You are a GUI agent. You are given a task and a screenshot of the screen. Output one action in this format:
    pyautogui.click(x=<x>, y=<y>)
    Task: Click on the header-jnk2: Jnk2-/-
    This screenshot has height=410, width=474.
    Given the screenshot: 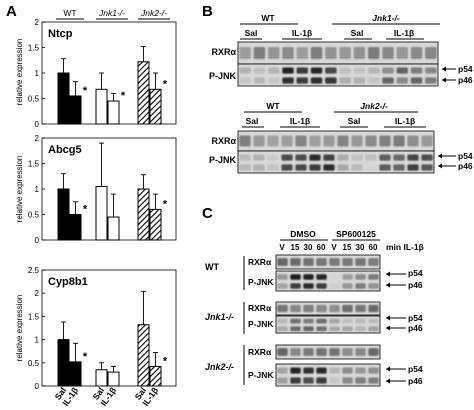 What is the action you would take?
    pyautogui.click(x=153, y=13)
    